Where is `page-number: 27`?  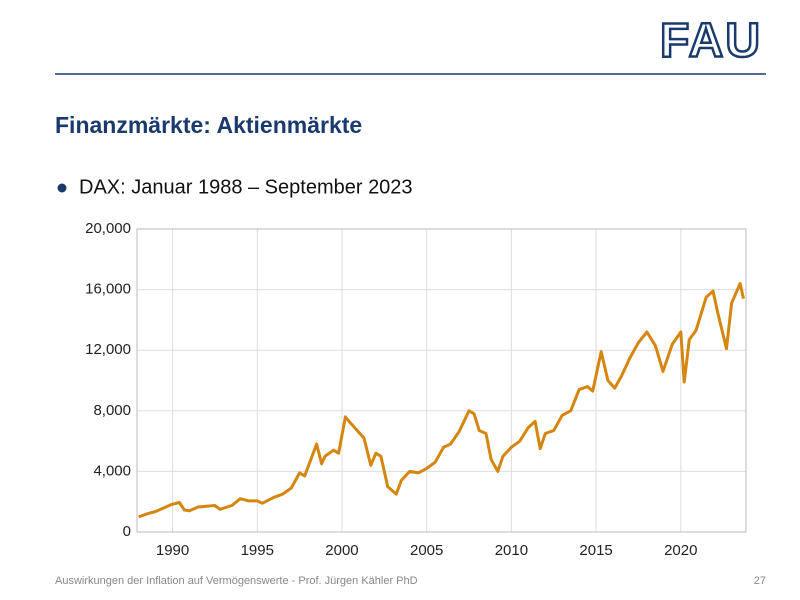 page-number: 27 is located at coordinates (760, 581).